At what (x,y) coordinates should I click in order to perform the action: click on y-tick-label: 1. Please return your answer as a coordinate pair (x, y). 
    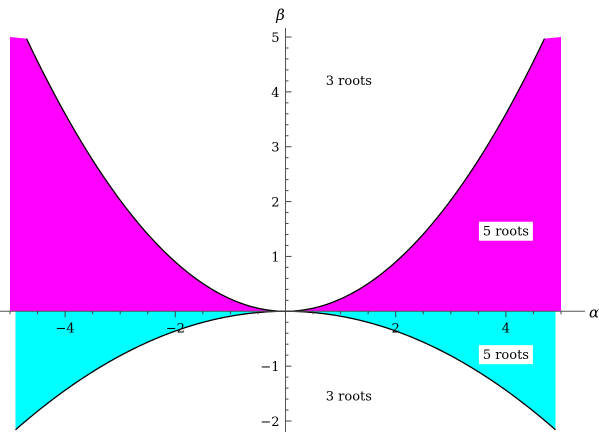
    Looking at the image, I should click on (275, 257).